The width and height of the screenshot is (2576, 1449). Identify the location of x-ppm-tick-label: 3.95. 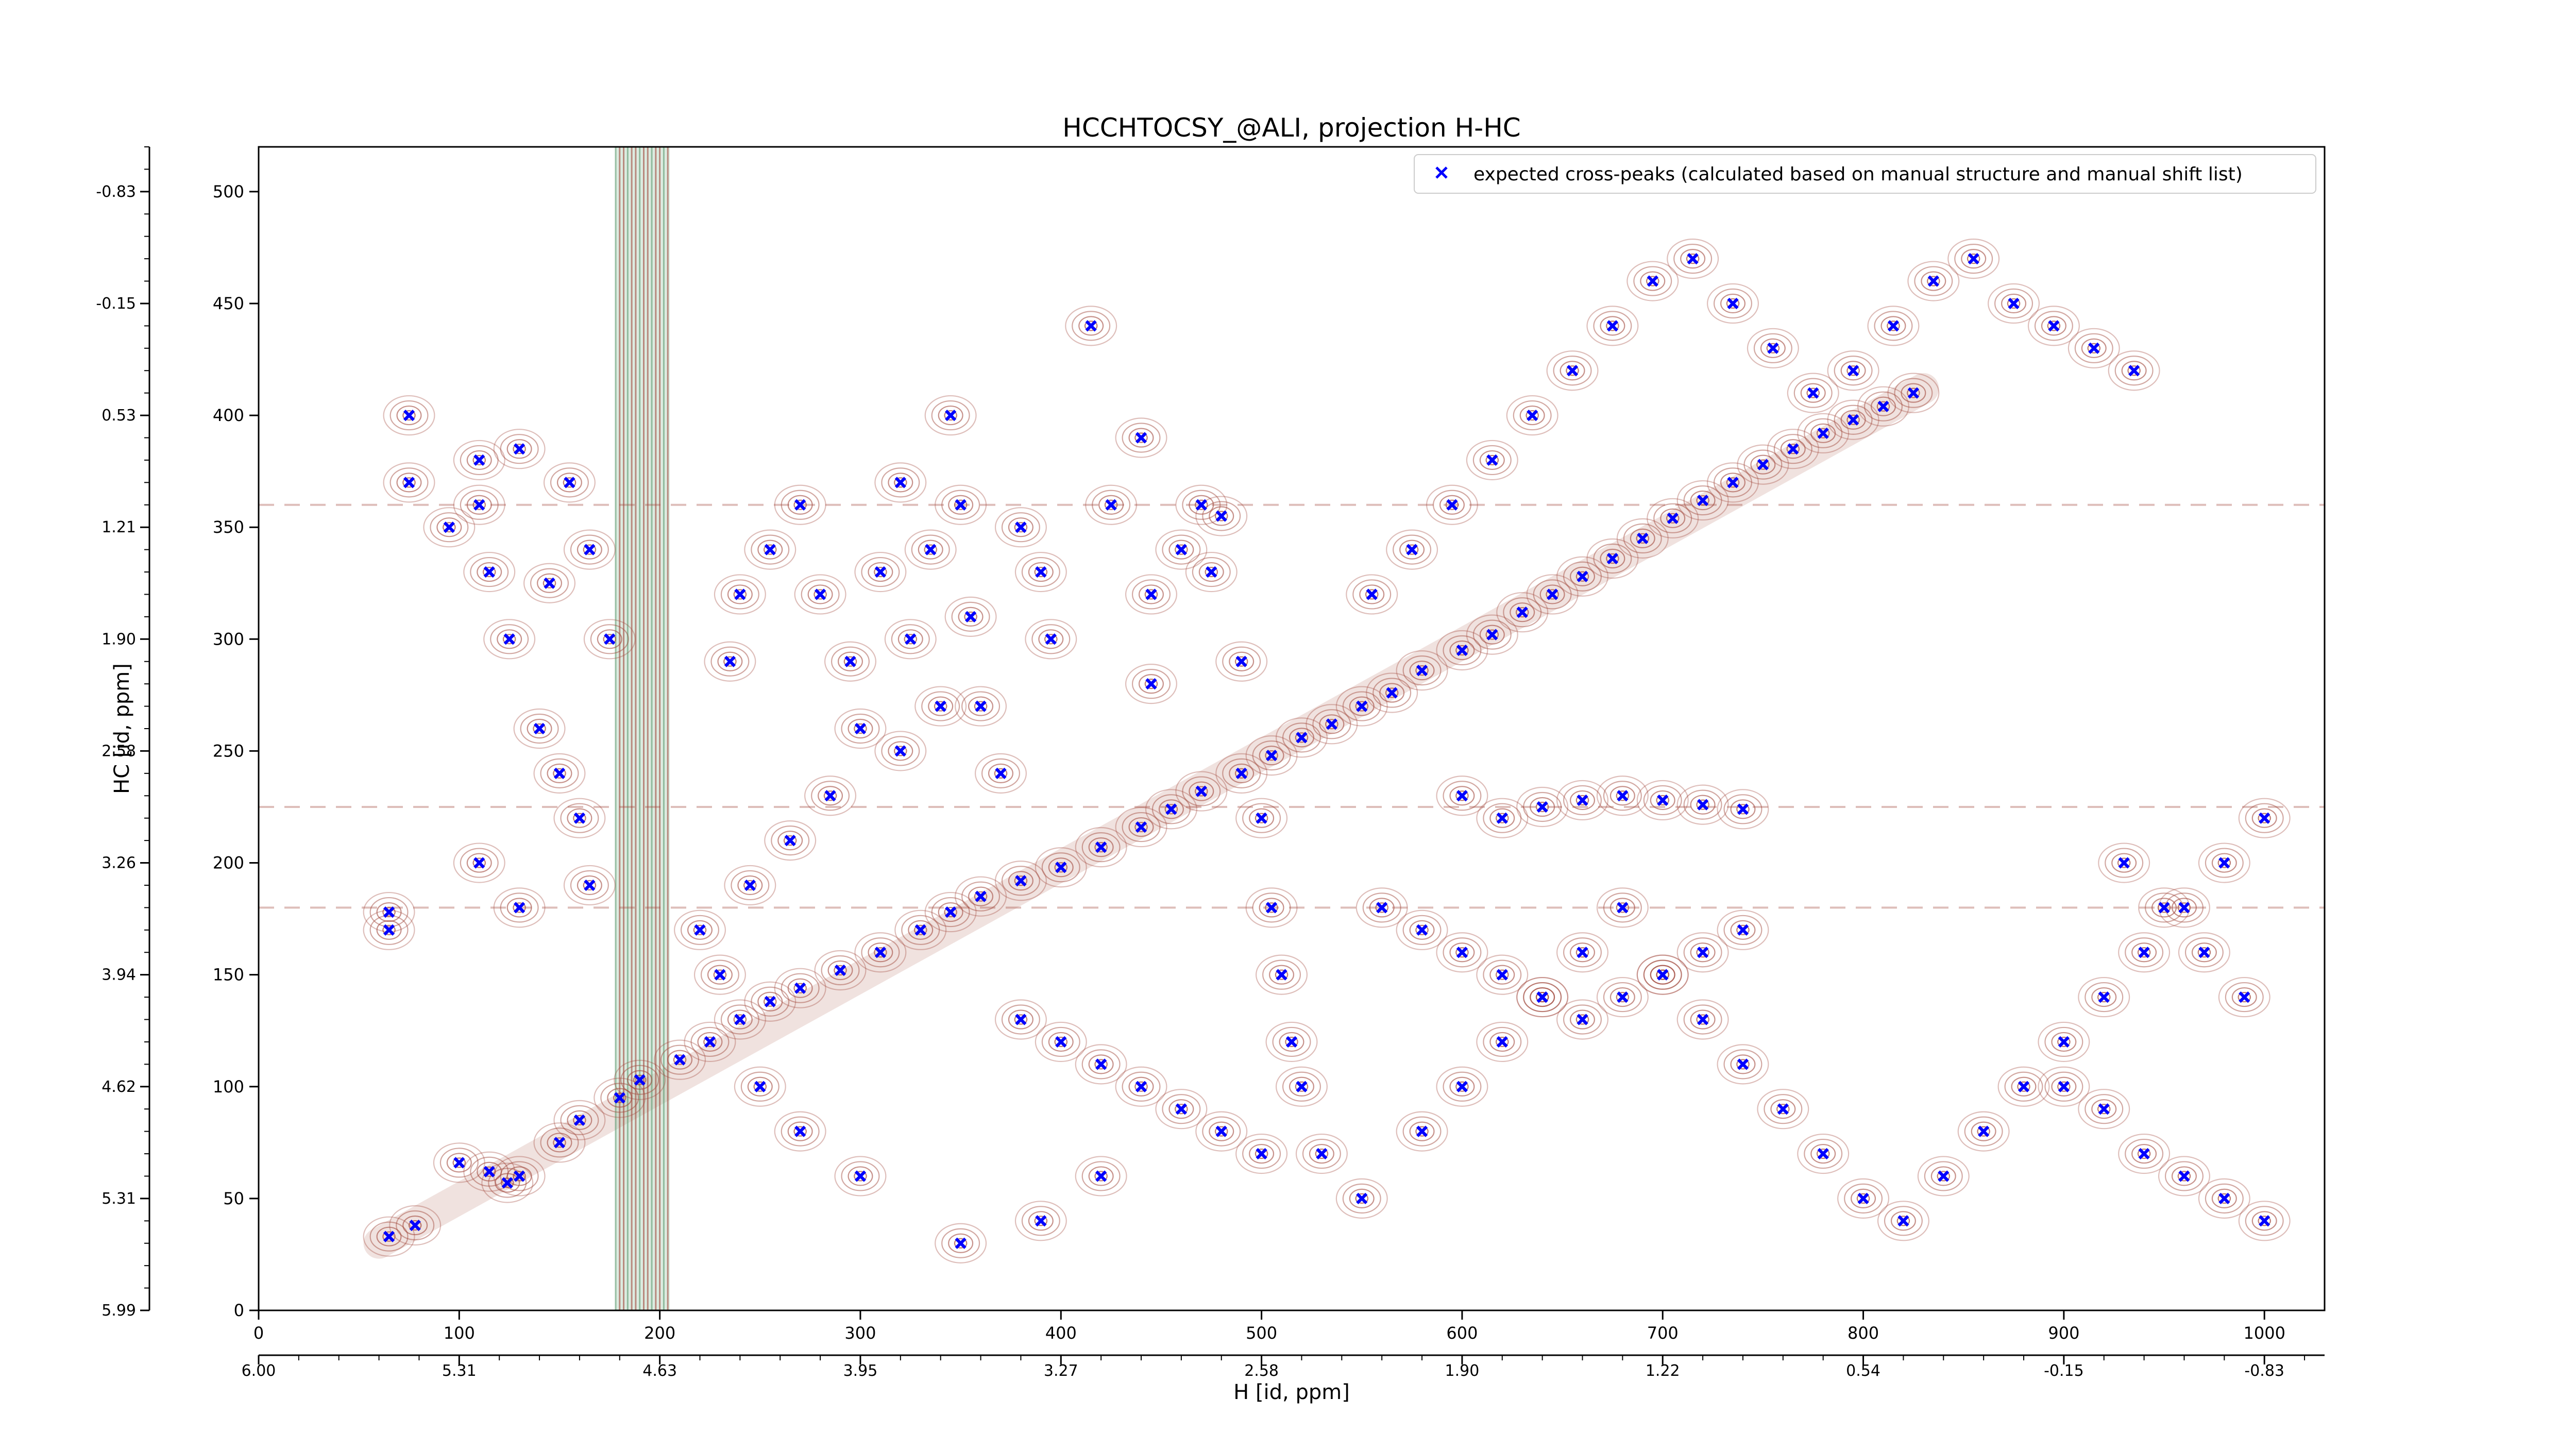
(860, 1371).